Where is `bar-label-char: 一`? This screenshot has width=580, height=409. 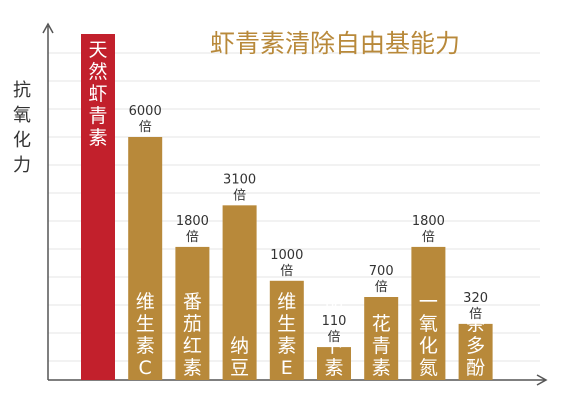 bar-label-char: 一 is located at coordinates (428, 302).